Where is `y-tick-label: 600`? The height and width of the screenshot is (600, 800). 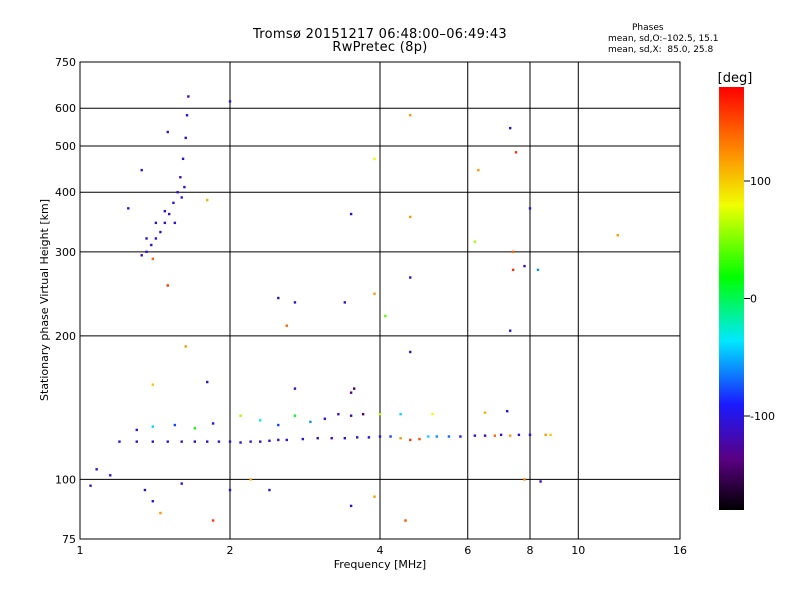
y-tick-label: 600 is located at coordinates (65, 108).